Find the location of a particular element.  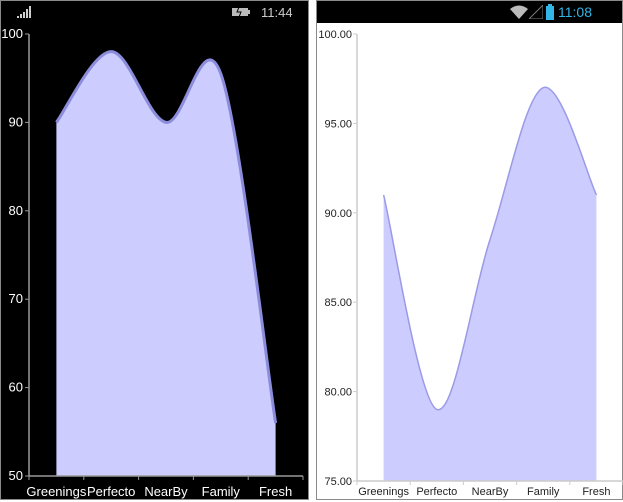

signal-bars-icon is located at coordinates (24, 12).